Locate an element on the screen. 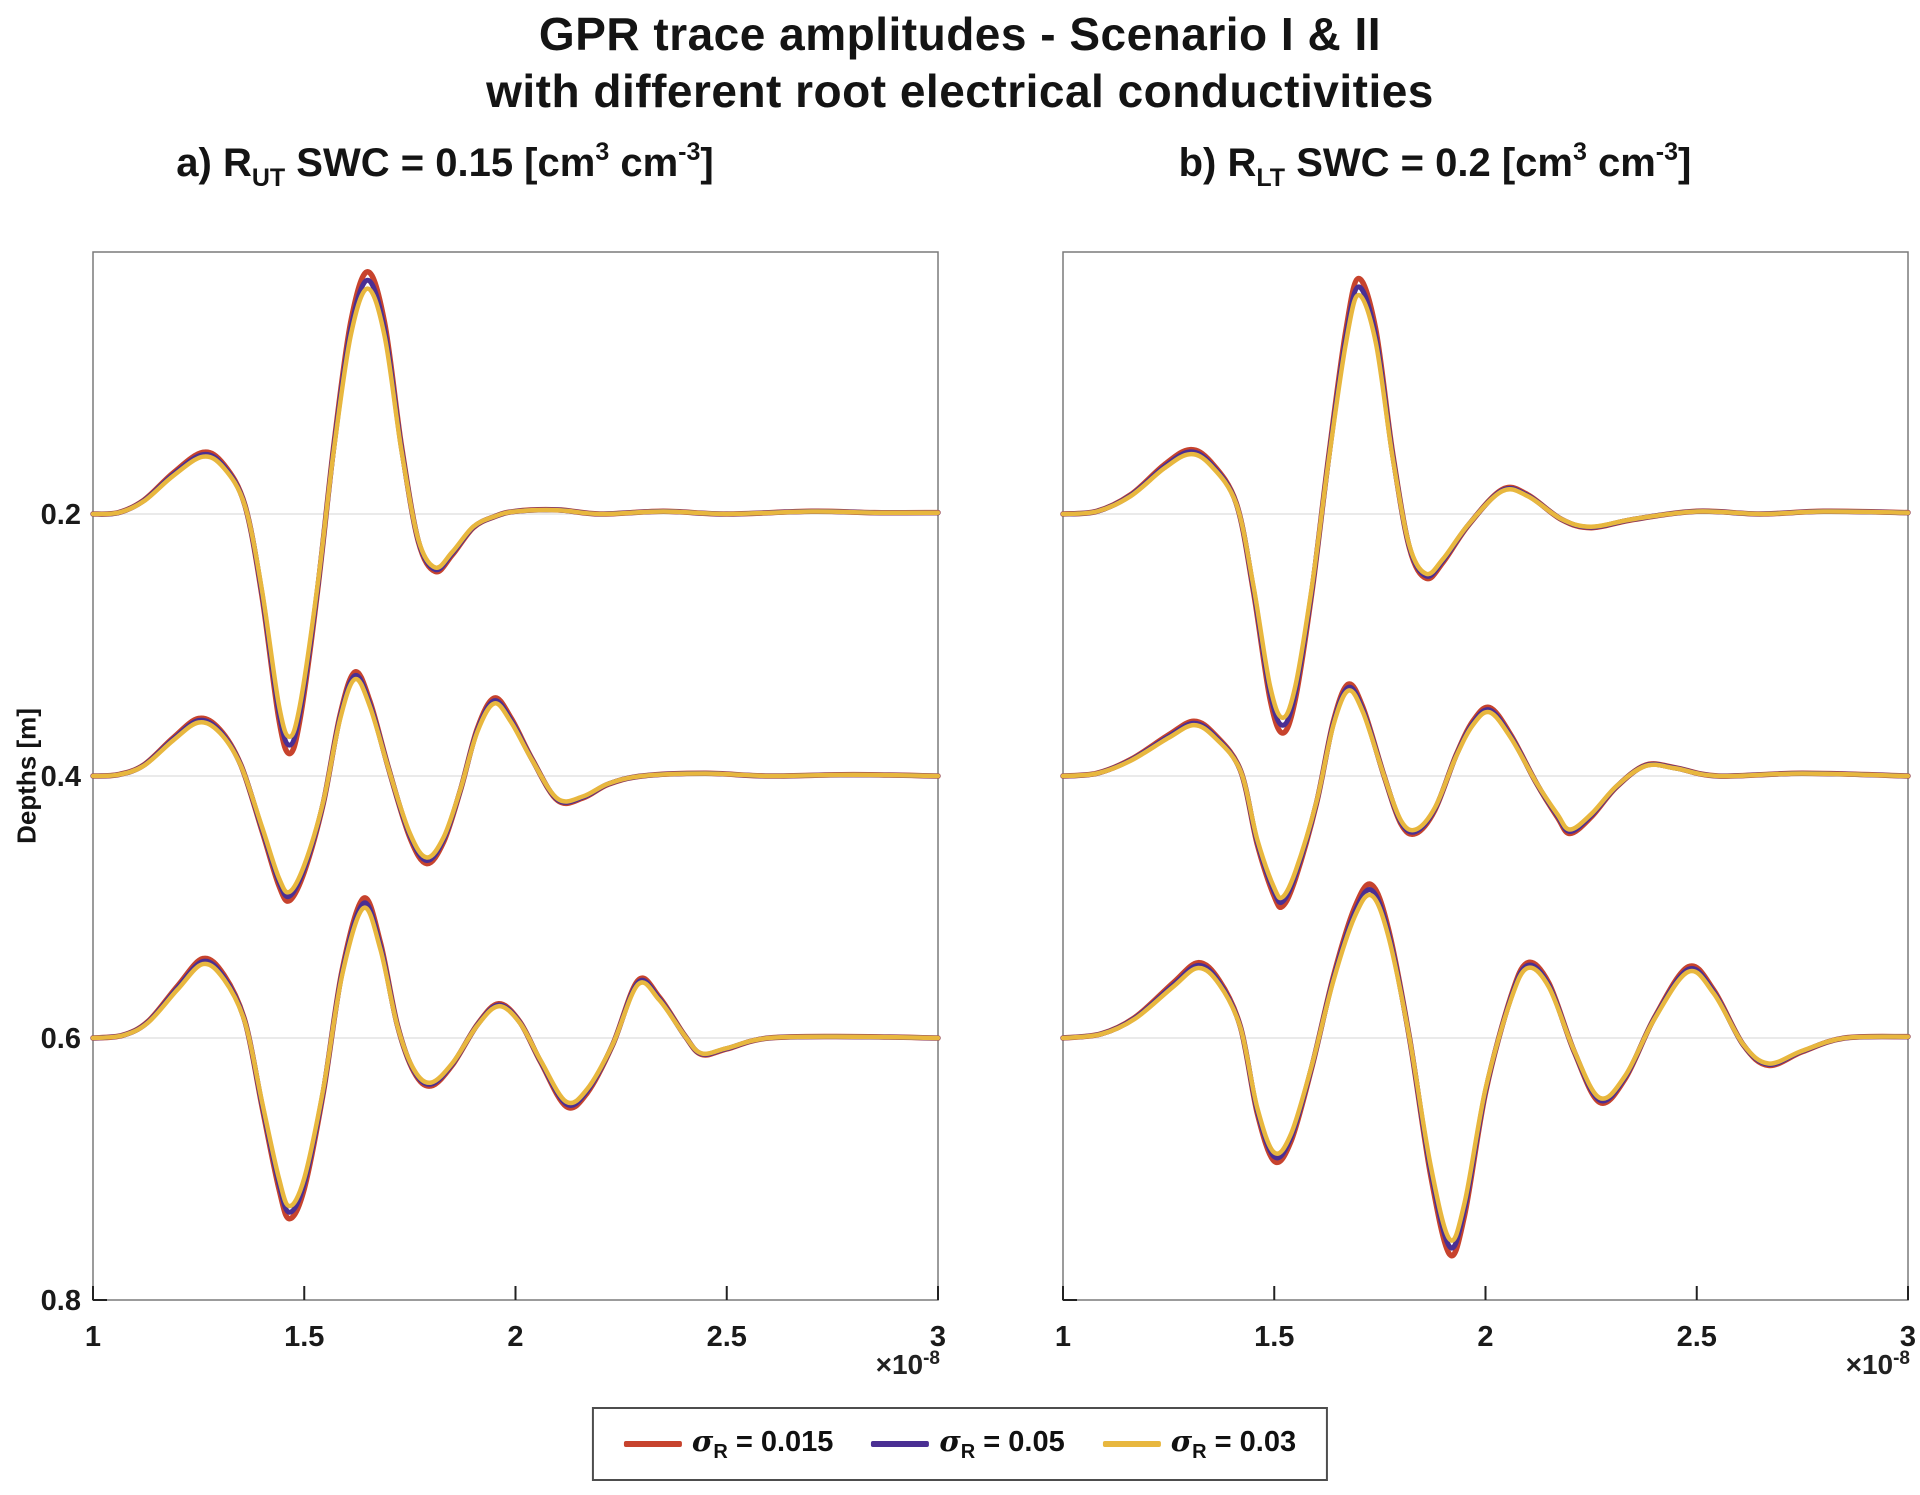 This screenshot has width=1920, height=1495. x-tick-label-b-1: 1 is located at coordinates (1063, 1337).